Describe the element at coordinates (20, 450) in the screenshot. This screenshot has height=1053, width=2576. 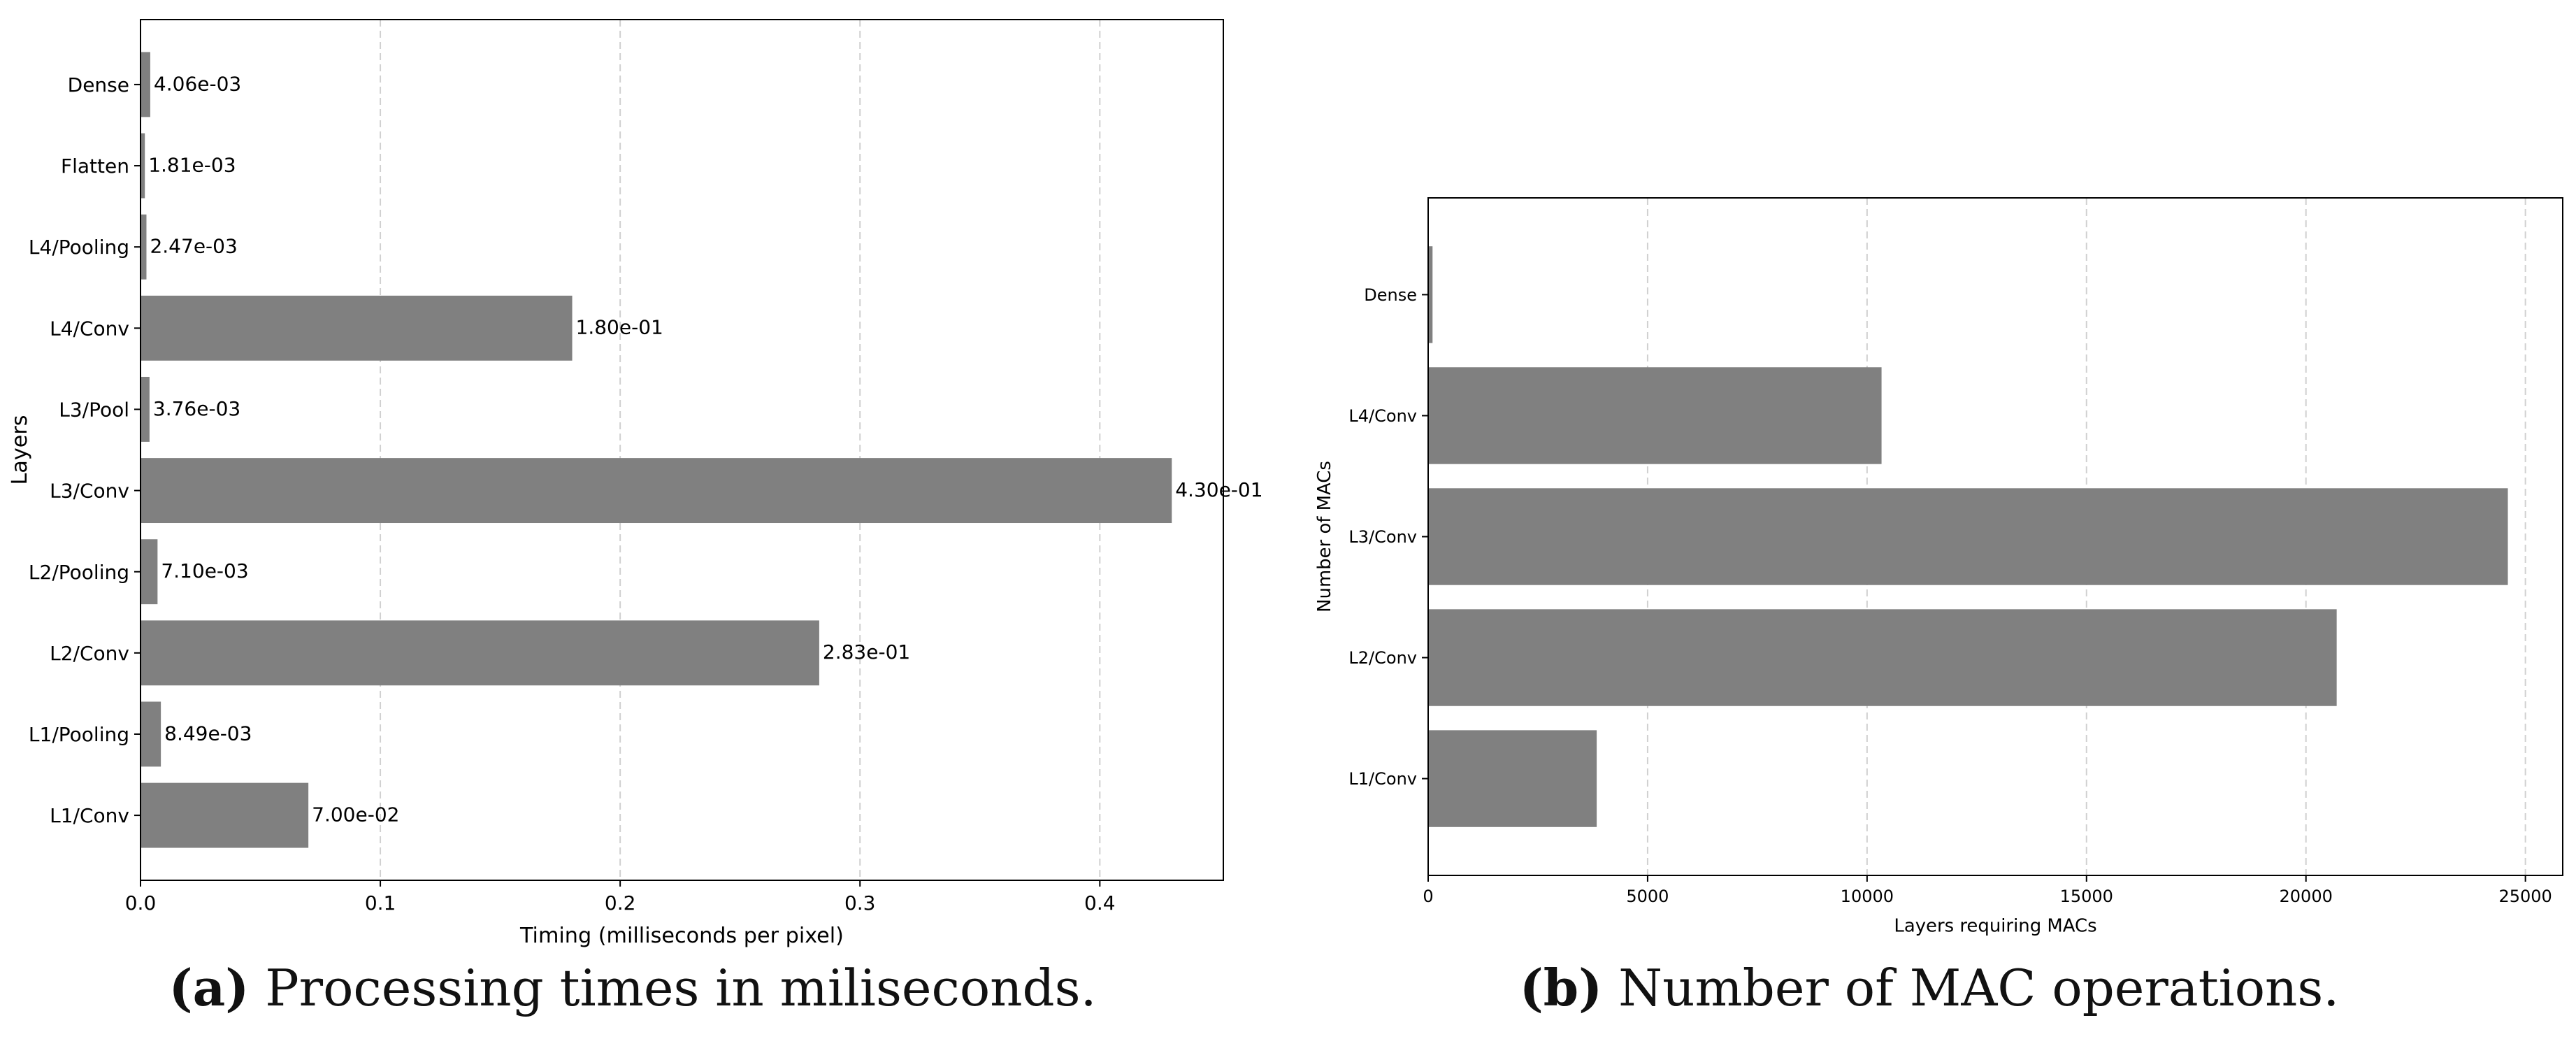
I see `chart0-y-axis-label: Layers` at that location.